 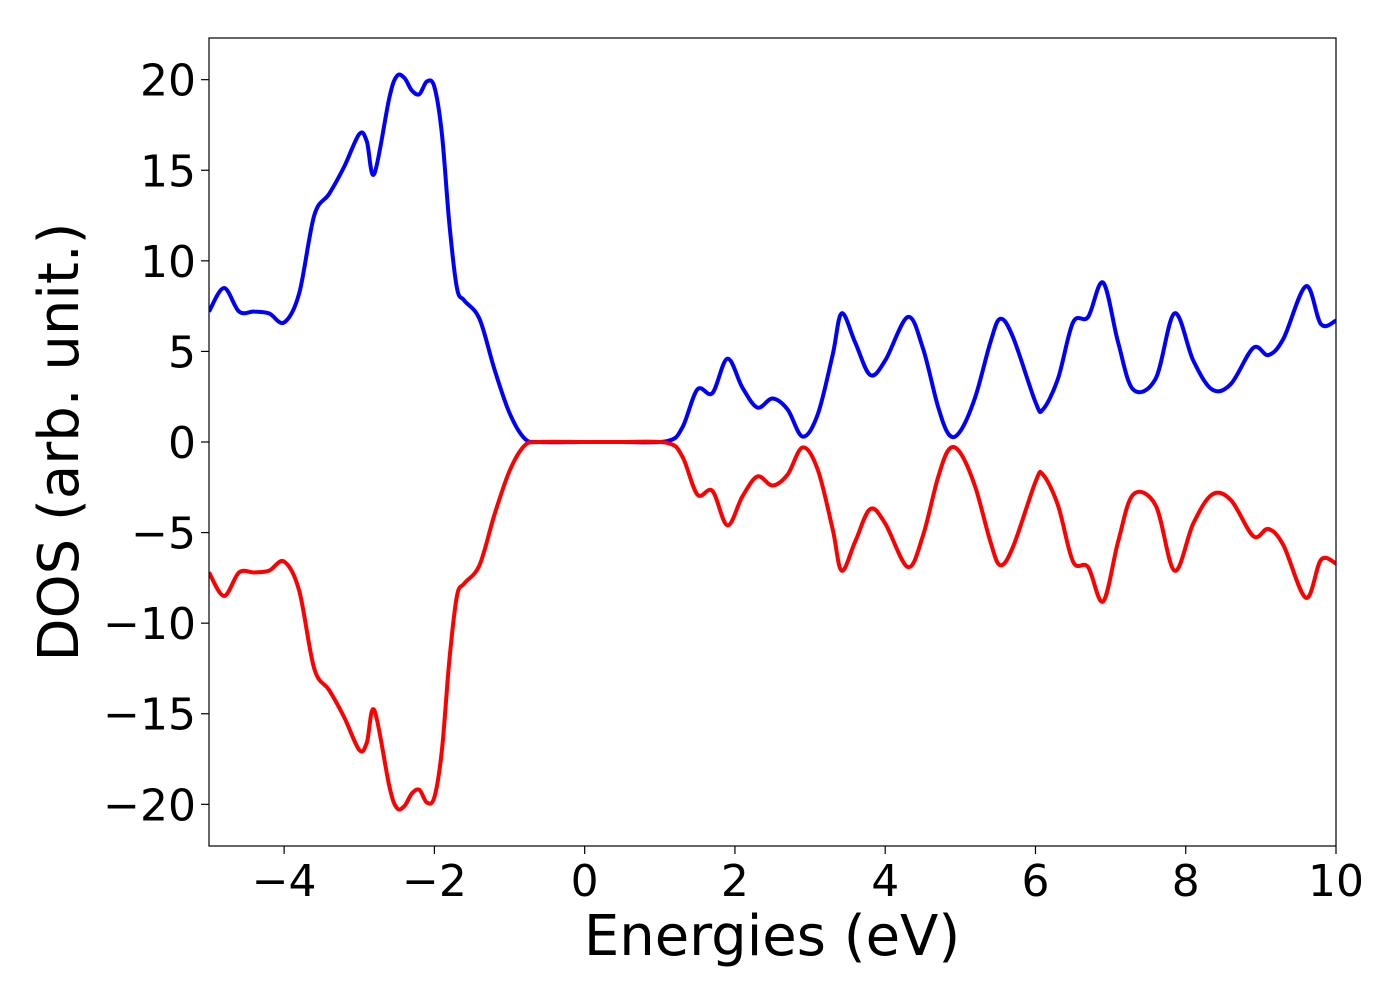 I want to click on y-tick-label: −20, so click(x=149, y=805).